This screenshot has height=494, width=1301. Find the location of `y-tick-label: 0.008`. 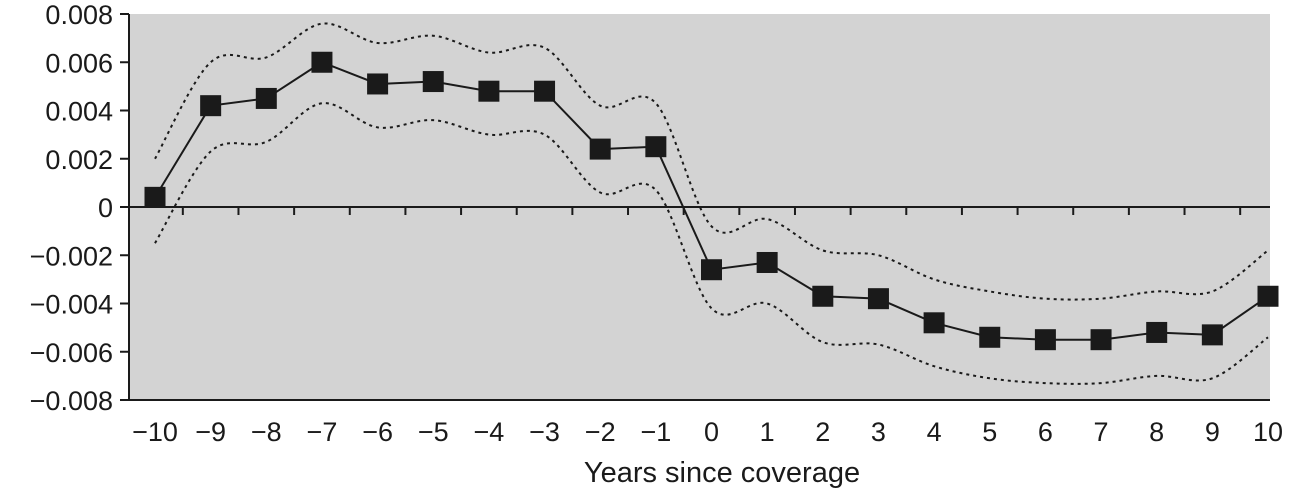

y-tick-label: 0.008 is located at coordinates (79, 15).